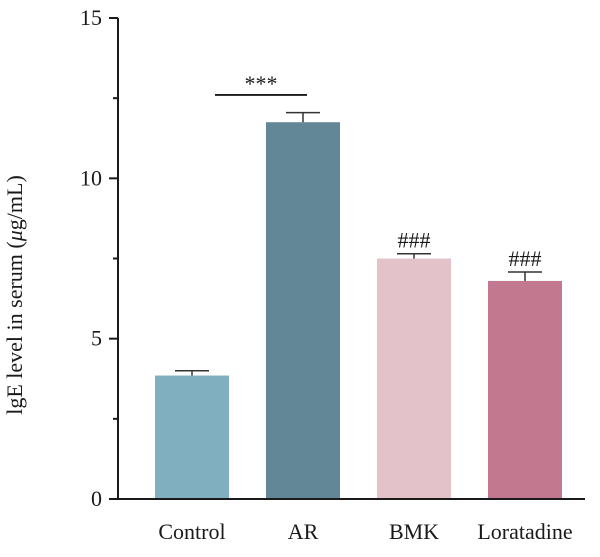 Image resolution: width=600 pixels, height=557 pixels. I want to click on y-tick-label: 5, so click(96, 338).